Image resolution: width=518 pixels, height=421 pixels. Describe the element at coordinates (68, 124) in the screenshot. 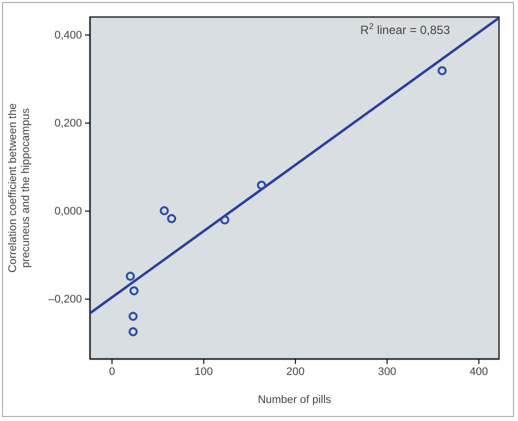

I see `y-tick-label: 0,200` at that location.